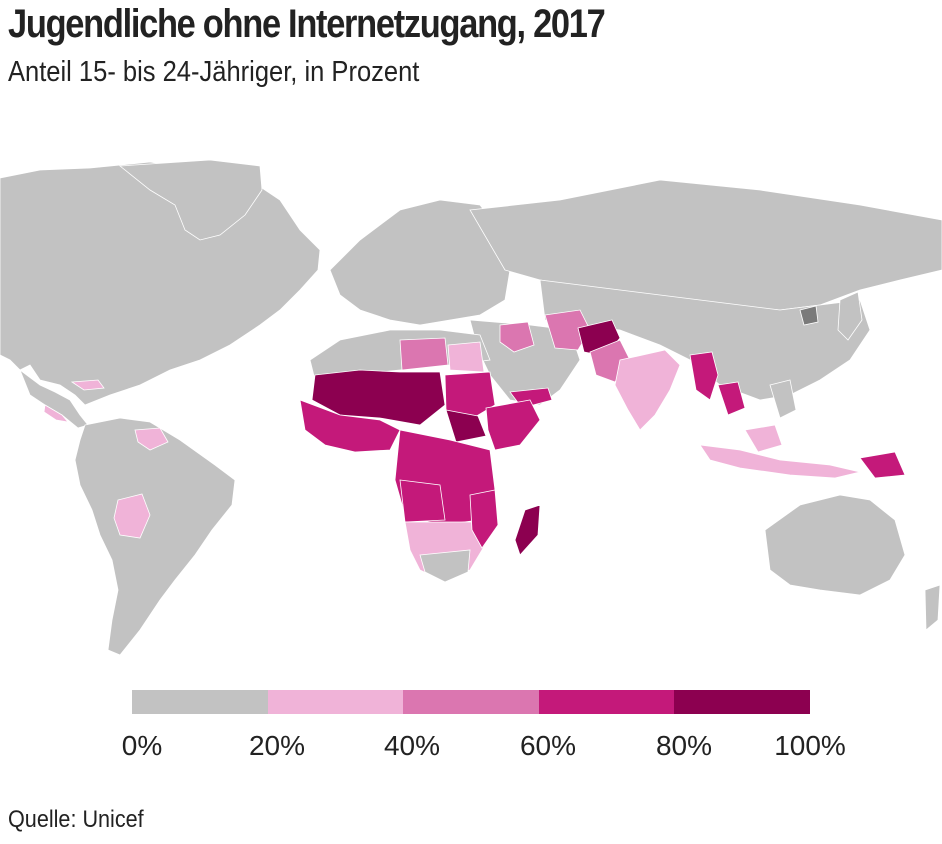  What do you see at coordinates (142, 745) in the screenshot?
I see `legend-tick-0: 0%` at bounding box center [142, 745].